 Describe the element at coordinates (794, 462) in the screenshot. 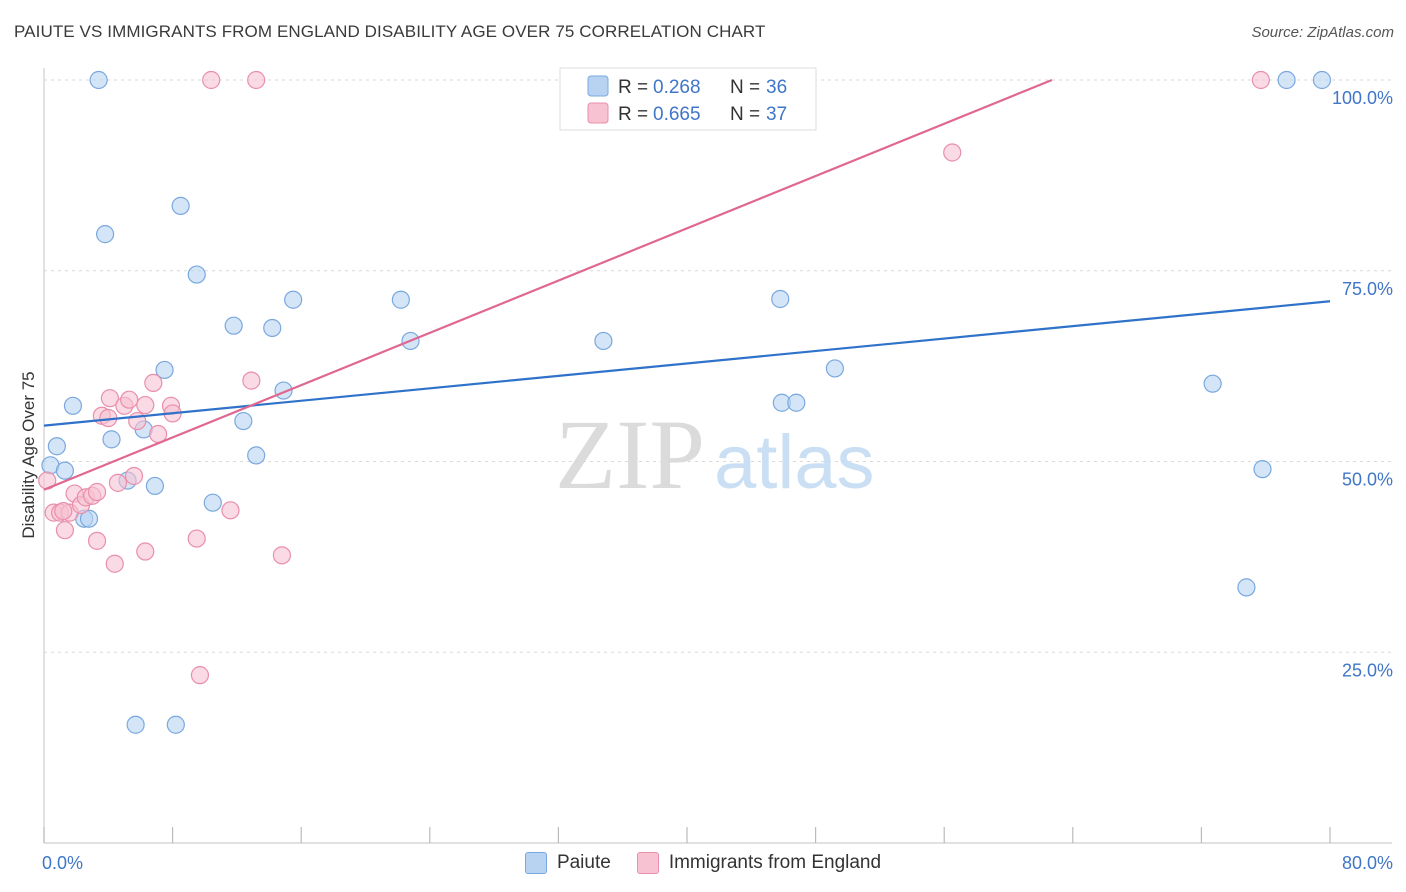

I see `watermark-atlas: atlas` at that location.